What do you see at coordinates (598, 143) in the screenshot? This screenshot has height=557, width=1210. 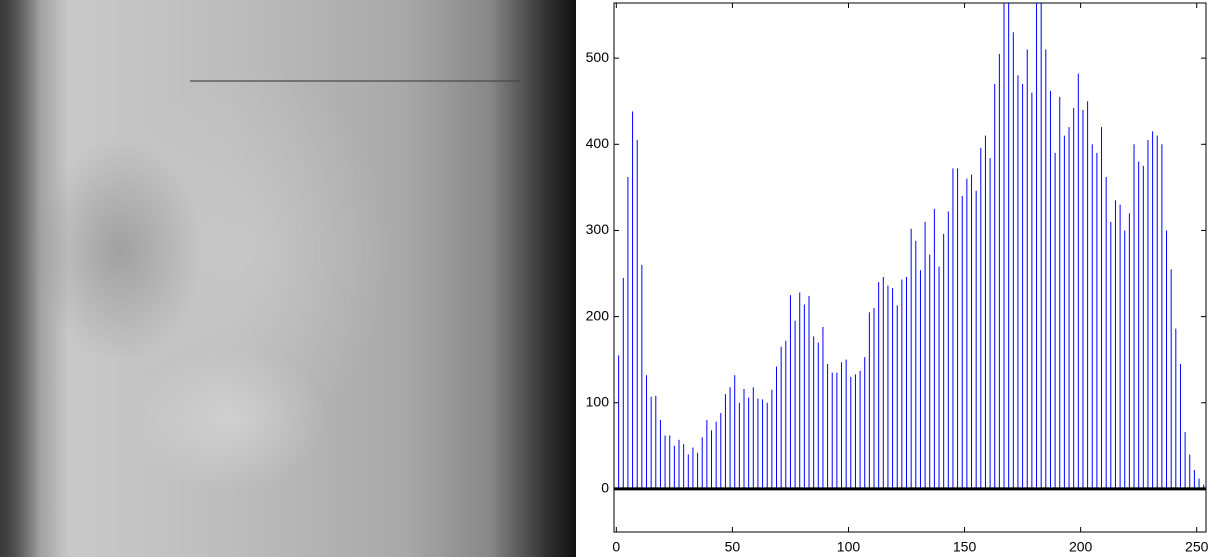 I see `y-tick-label: 400` at bounding box center [598, 143].